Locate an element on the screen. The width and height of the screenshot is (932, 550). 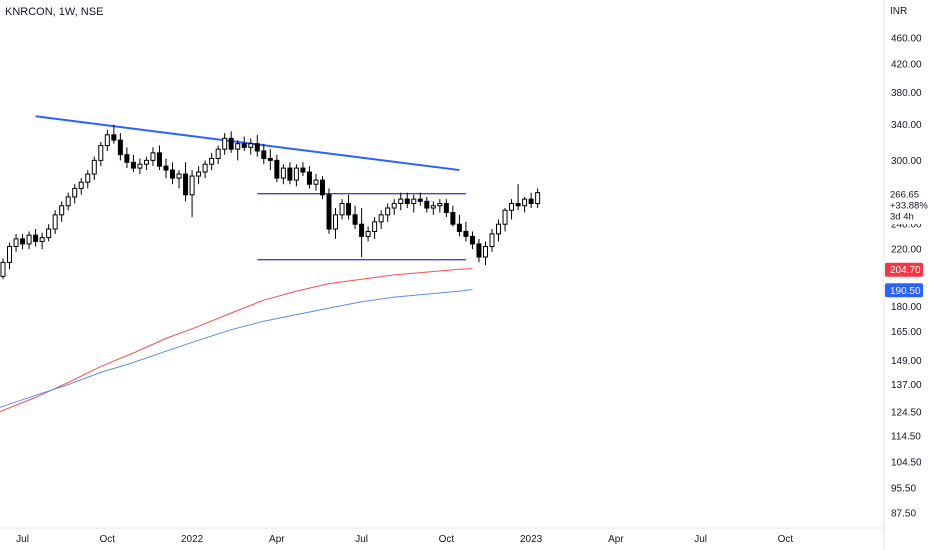
svg-text: 190.50 is located at coordinates (905, 291).